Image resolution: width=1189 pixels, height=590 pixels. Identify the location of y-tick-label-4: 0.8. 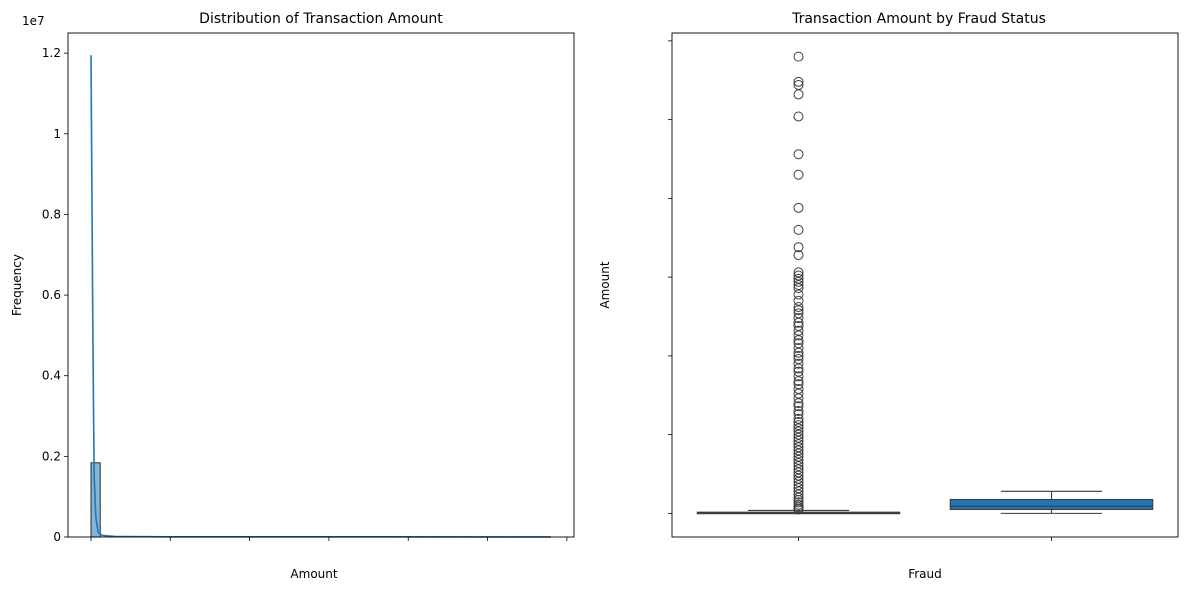
(51, 214).